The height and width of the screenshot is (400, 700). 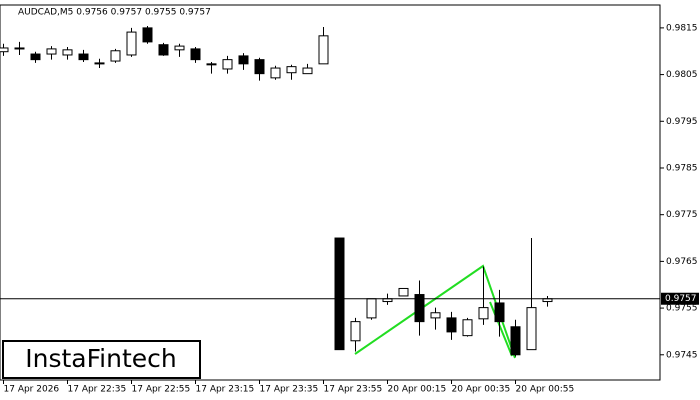 I want to click on current-price-label: 0.9757, so click(x=681, y=299).